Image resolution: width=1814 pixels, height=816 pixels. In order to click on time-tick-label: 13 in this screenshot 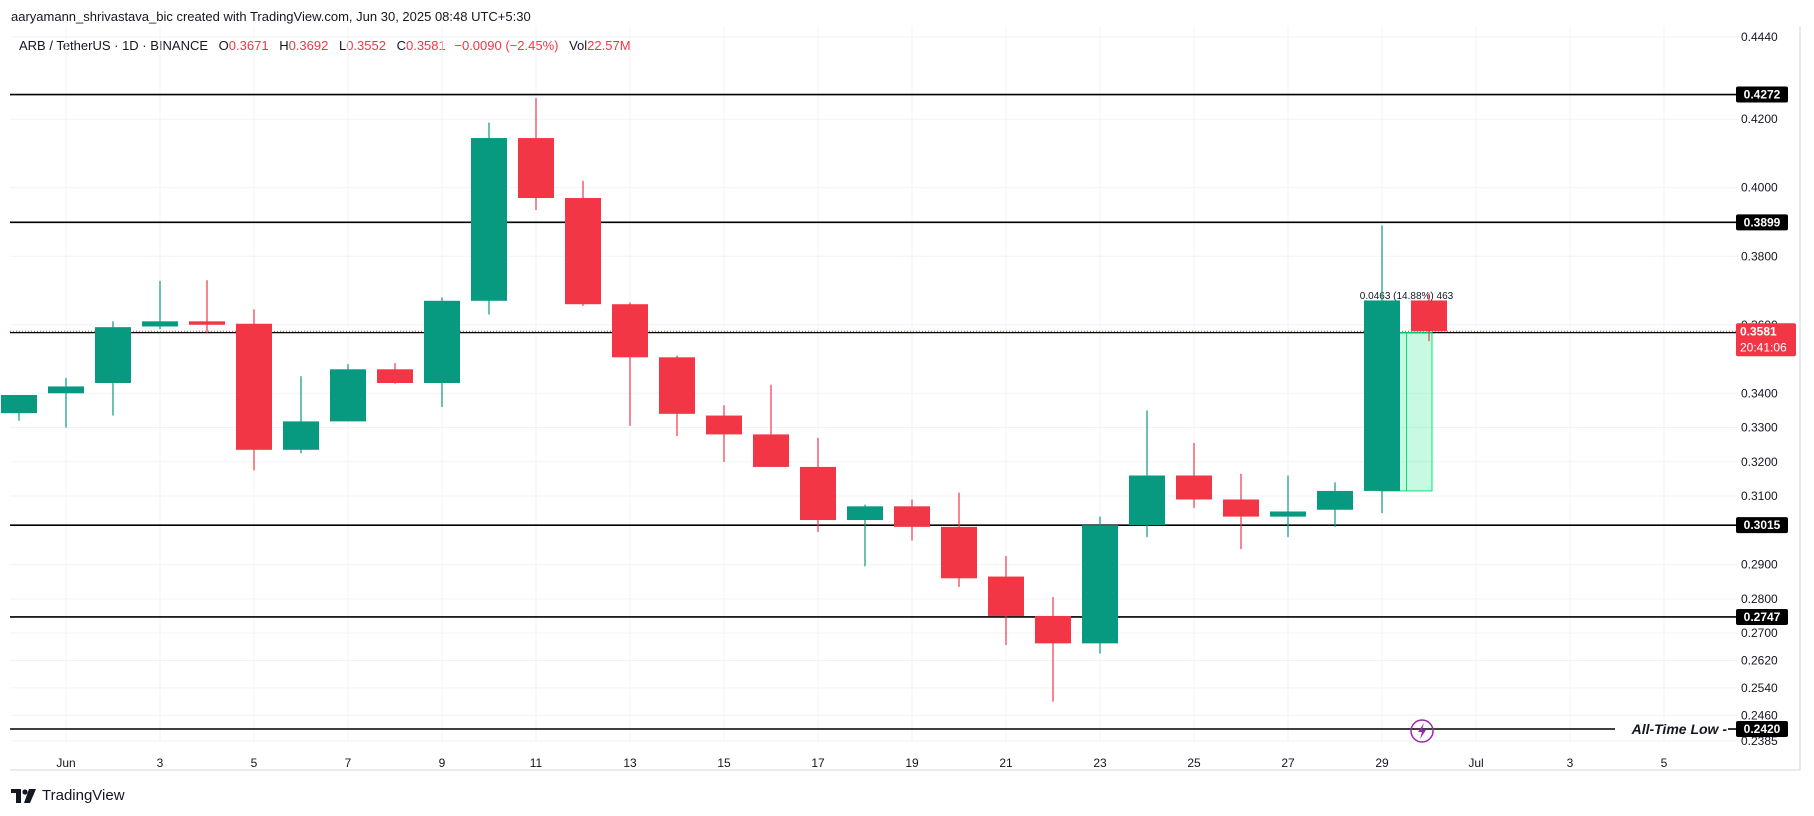, I will do `click(630, 763)`.